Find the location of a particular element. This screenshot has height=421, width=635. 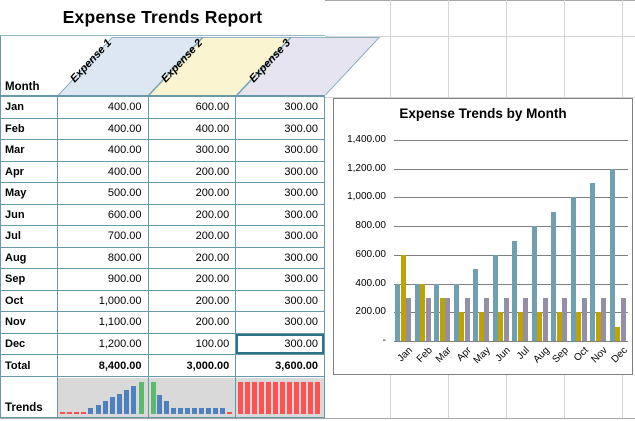

y-axis-label: 800.00 is located at coordinates (370, 226).